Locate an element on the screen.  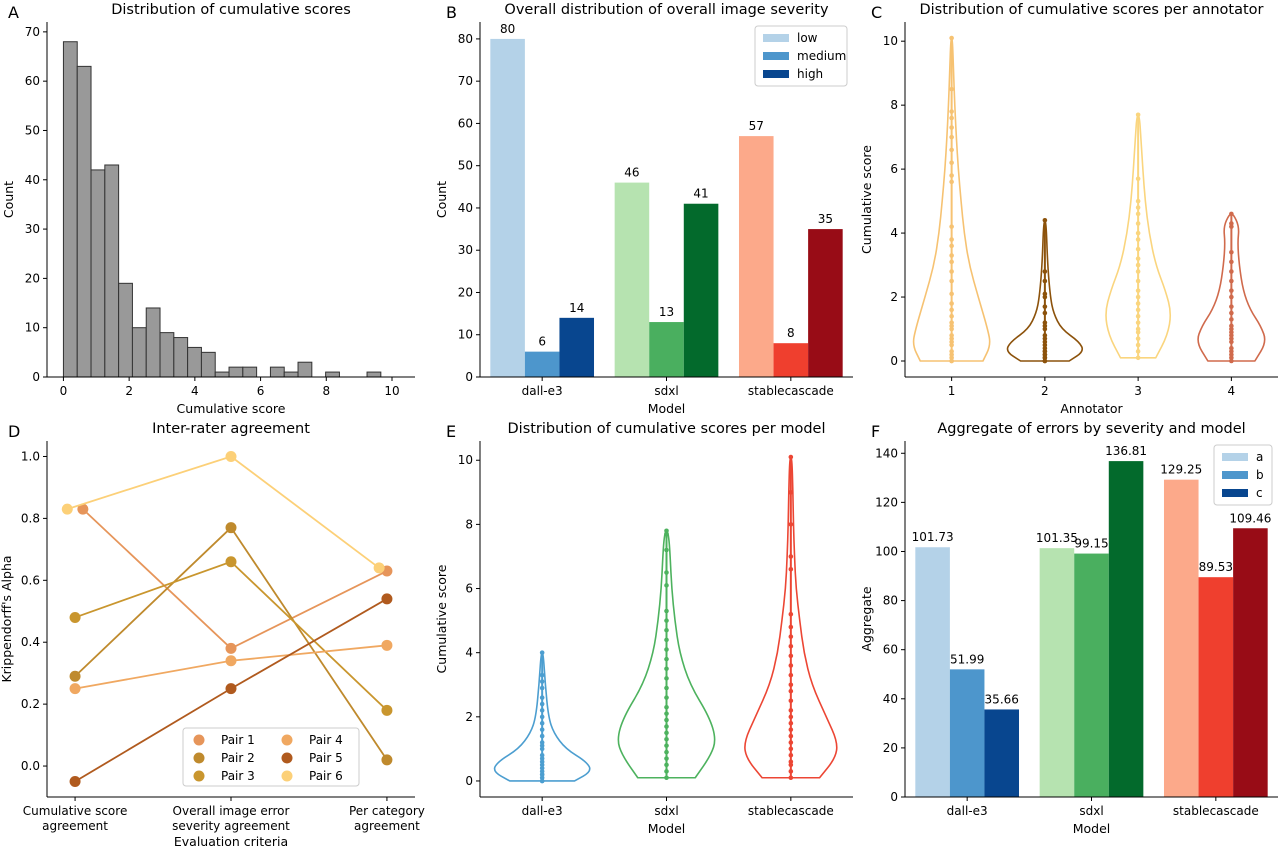
panel-letter-d: D is located at coordinates (14, 431).